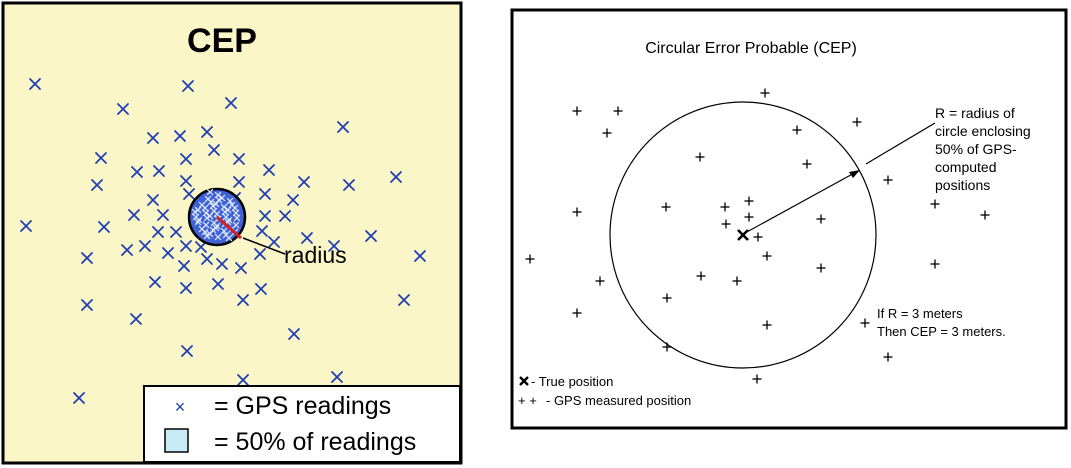 Image resolution: width=1071 pixels, height=468 pixels. Describe the element at coordinates (229, 227) in the screenshot. I see `radius-line` at that location.